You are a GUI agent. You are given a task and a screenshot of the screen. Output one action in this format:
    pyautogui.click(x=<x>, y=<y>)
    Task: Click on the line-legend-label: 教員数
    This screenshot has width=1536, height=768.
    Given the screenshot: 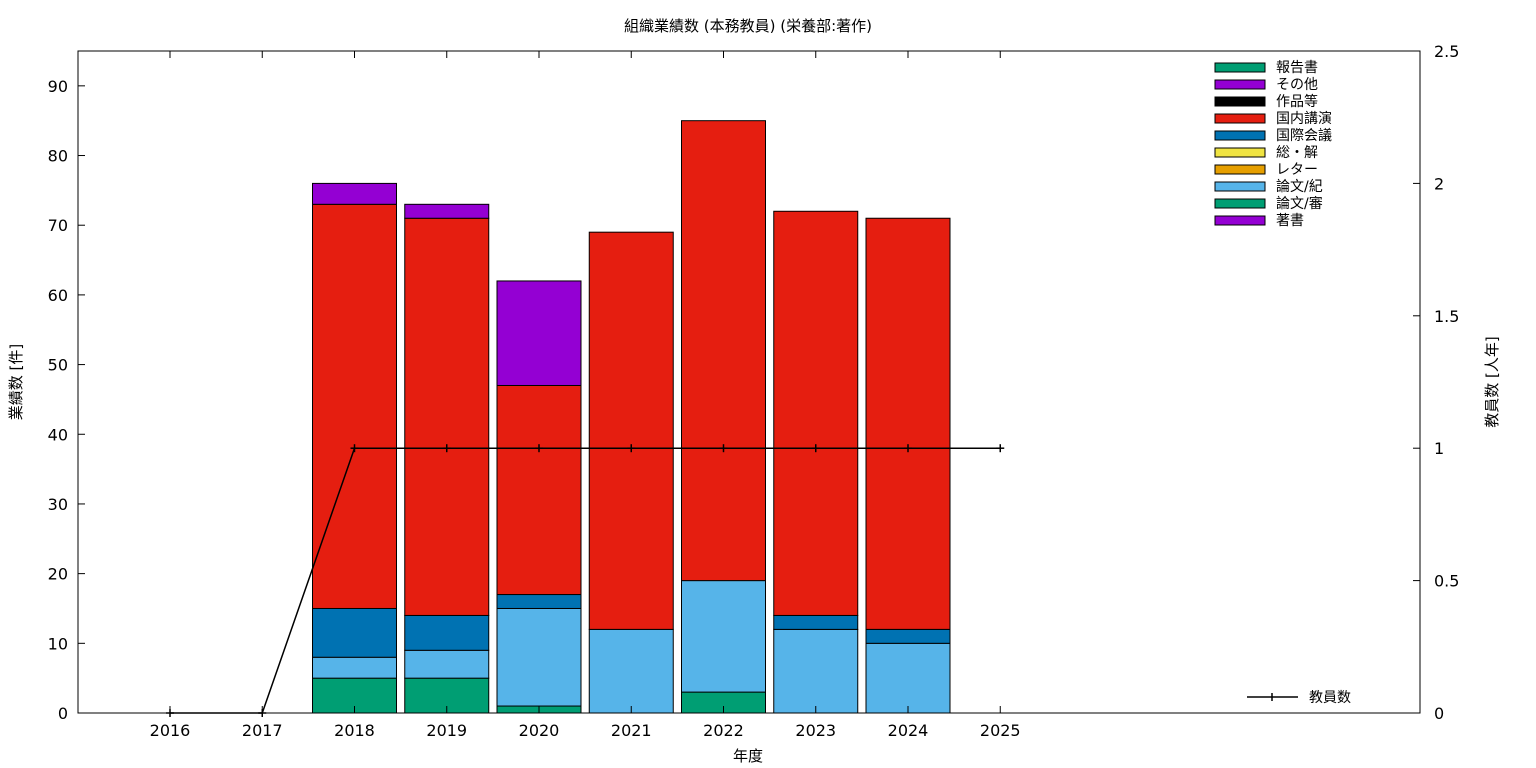 What is the action you would take?
    pyautogui.click(x=1330, y=698)
    